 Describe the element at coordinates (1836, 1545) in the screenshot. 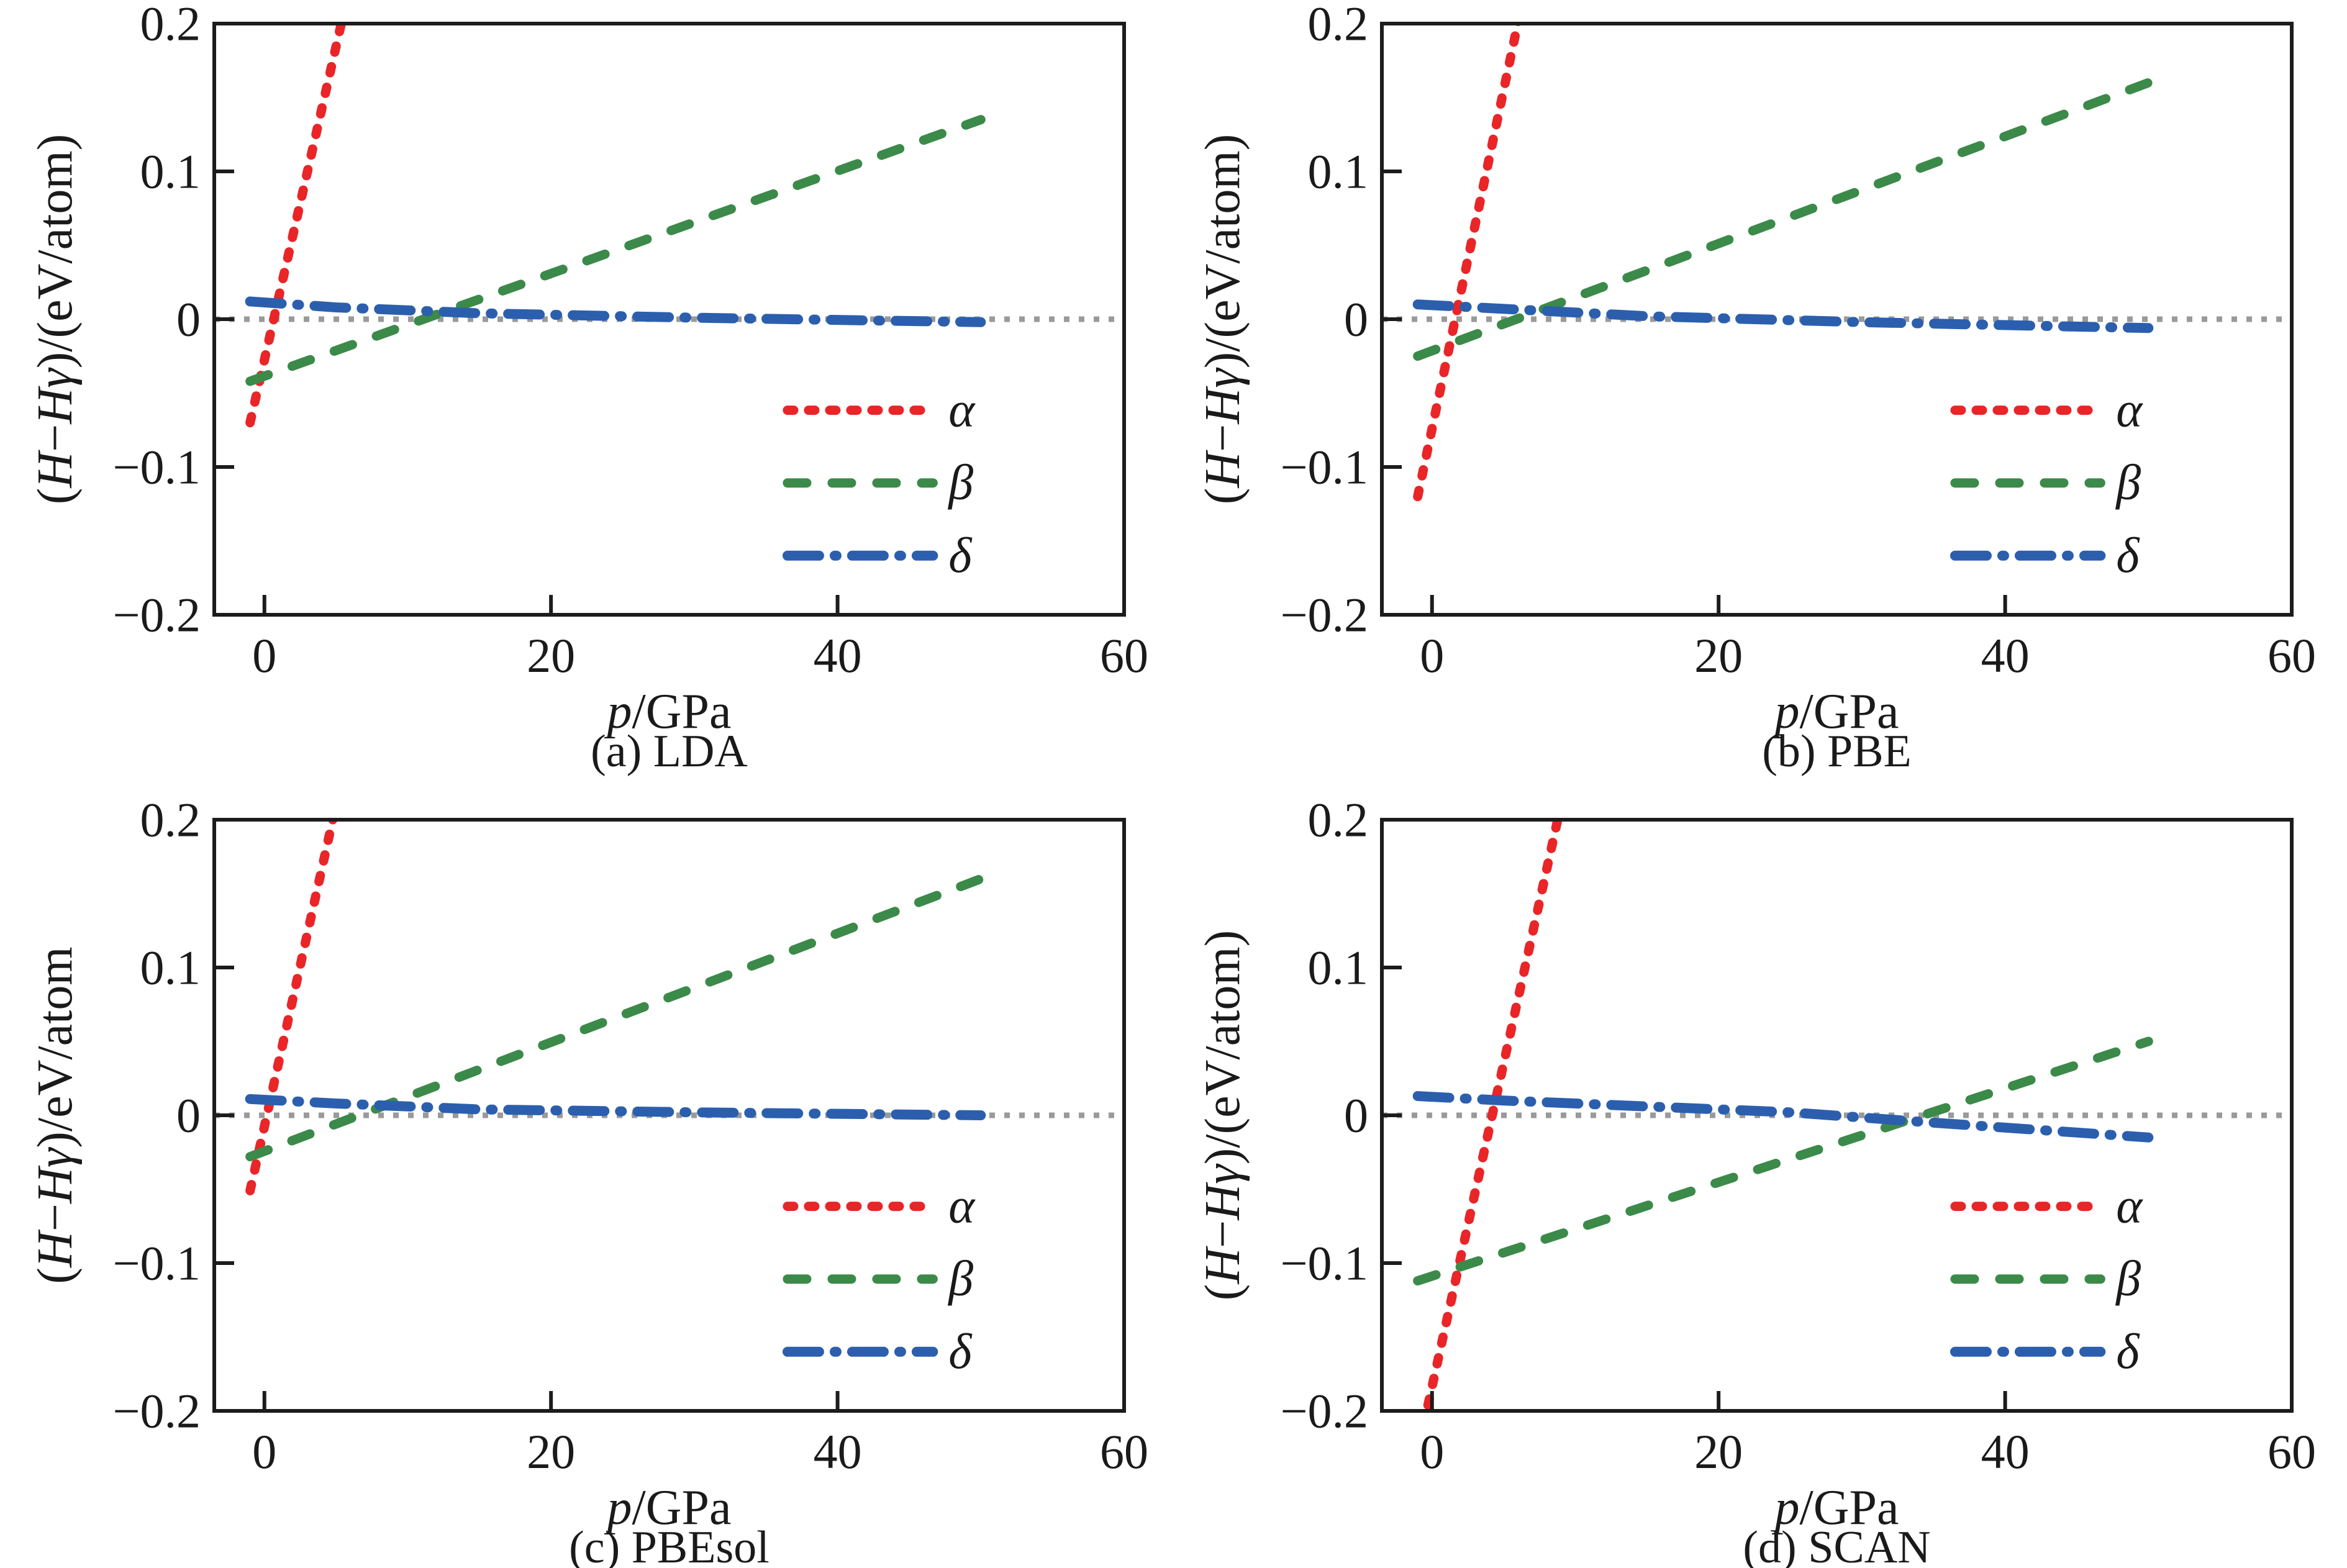

I see `panel-caption: (d) SCAN` at that location.